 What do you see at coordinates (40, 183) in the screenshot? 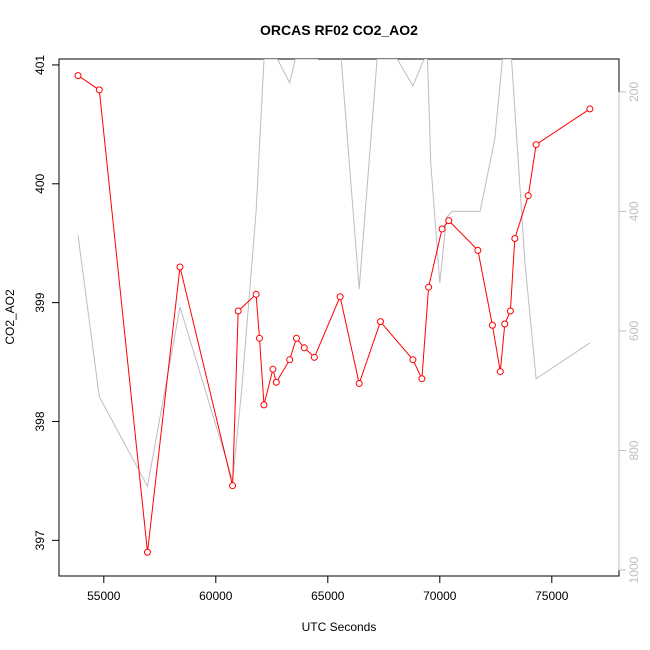
I see `y-tick-label: 400` at bounding box center [40, 183].